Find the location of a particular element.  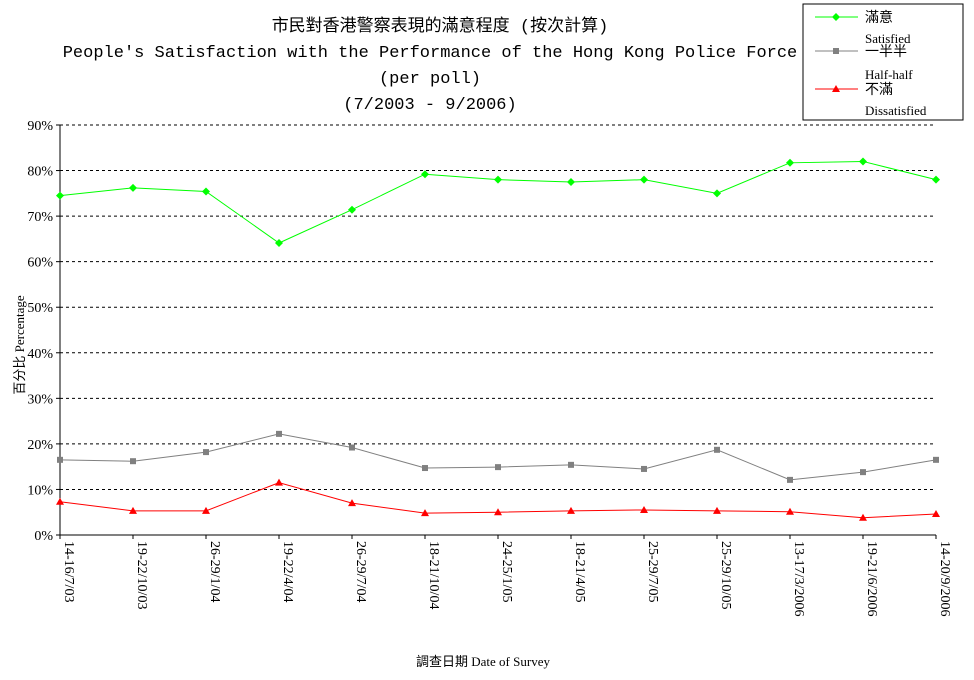

x-tick-label: 18-21/10/04 is located at coordinates (433, 575).